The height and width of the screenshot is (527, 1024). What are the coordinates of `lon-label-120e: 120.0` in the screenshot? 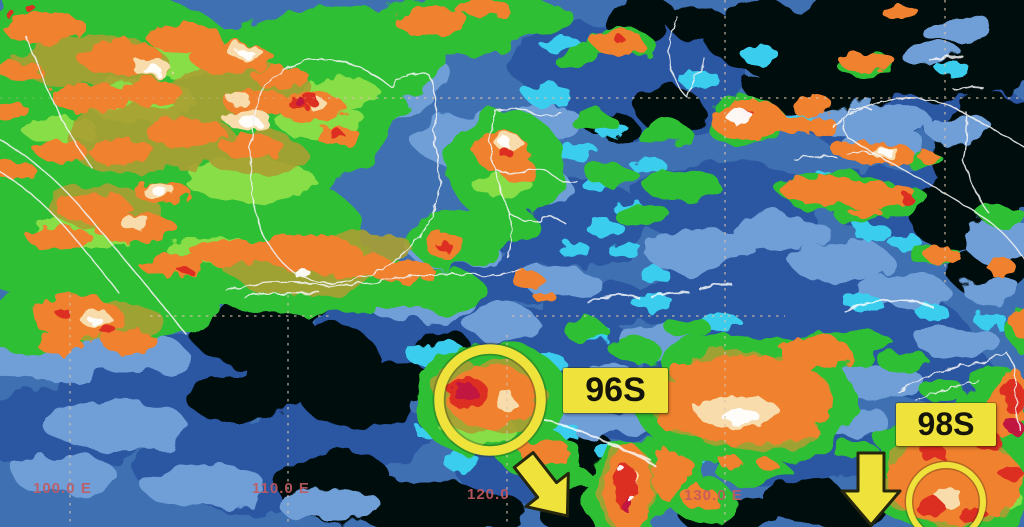 It's located at (488, 494).